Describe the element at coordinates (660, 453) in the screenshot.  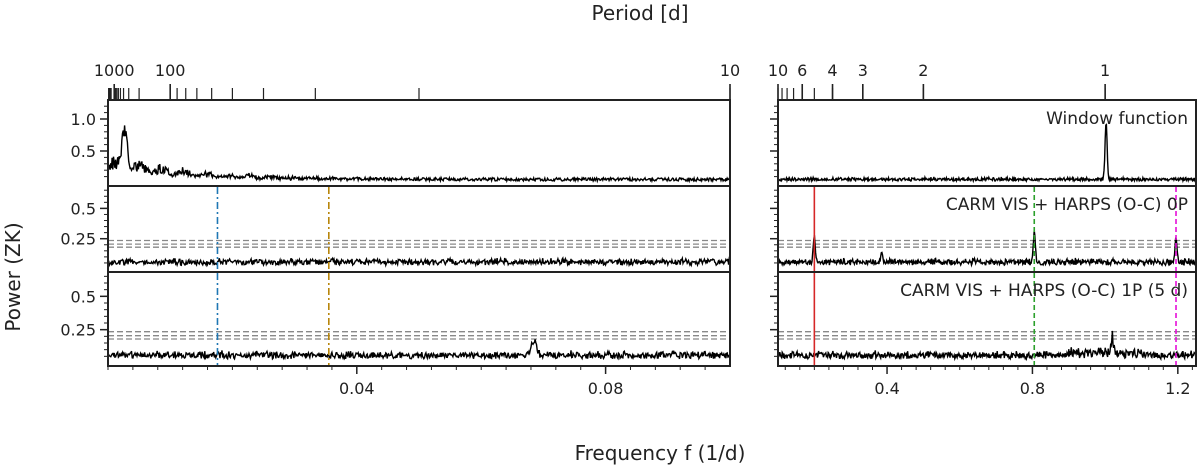
I see `x-axis-label: Frequency f (1/d)` at that location.